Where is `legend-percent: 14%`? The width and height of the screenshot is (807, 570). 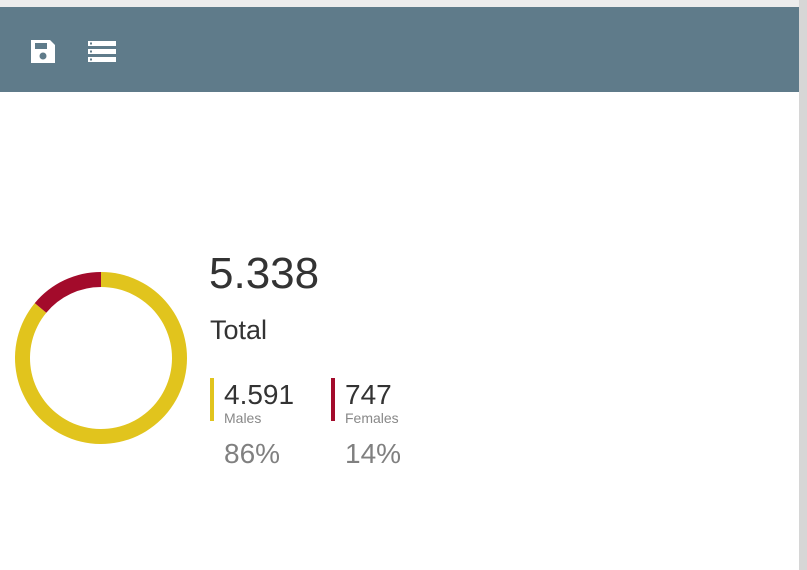
legend-percent: 14% is located at coordinates (373, 453).